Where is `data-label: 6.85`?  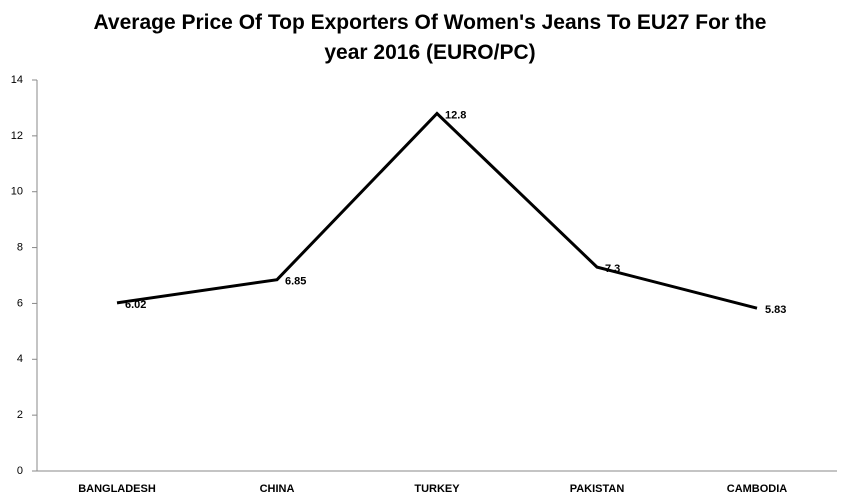
data-label: 6.85 is located at coordinates (295, 282).